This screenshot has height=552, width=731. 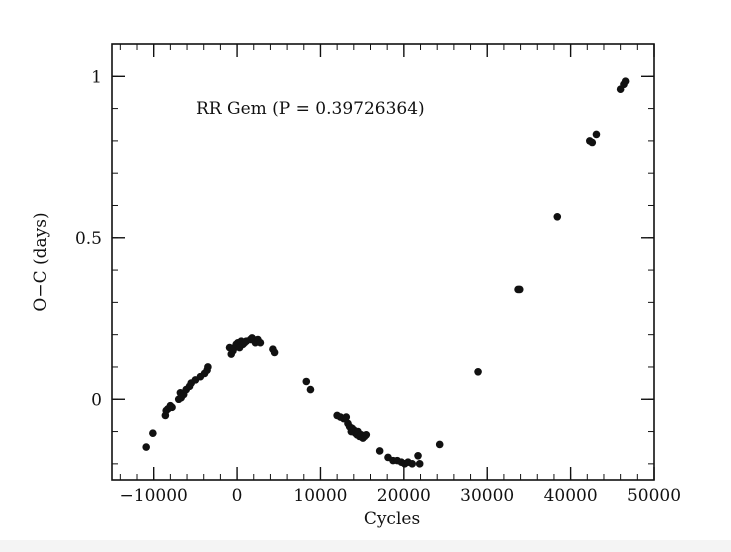 What do you see at coordinates (96, 400) in the screenshot?
I see `y-tick-label: 0` at bounding box center [96, 400].